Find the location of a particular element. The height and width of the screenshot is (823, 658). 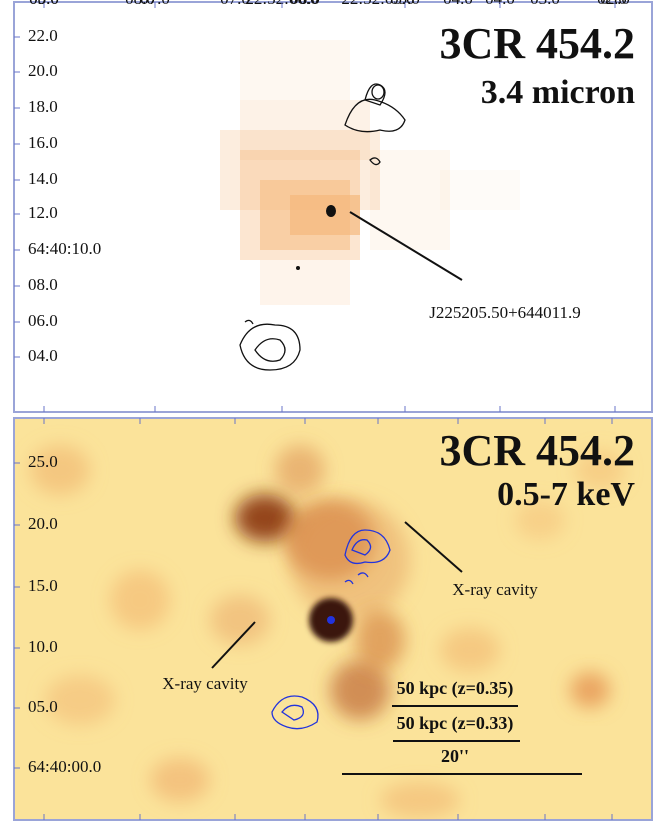

x-tick-label: 04.0 is located at coordinates (458, 4).